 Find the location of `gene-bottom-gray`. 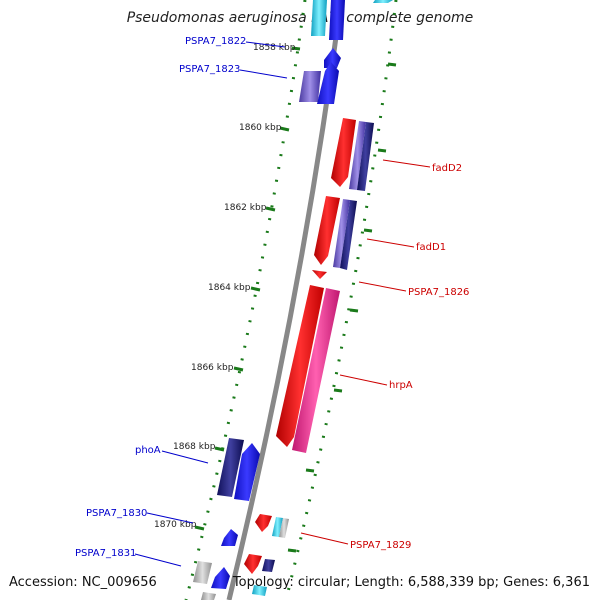

gene-bottom-gray is located at coordinates (208, 596).